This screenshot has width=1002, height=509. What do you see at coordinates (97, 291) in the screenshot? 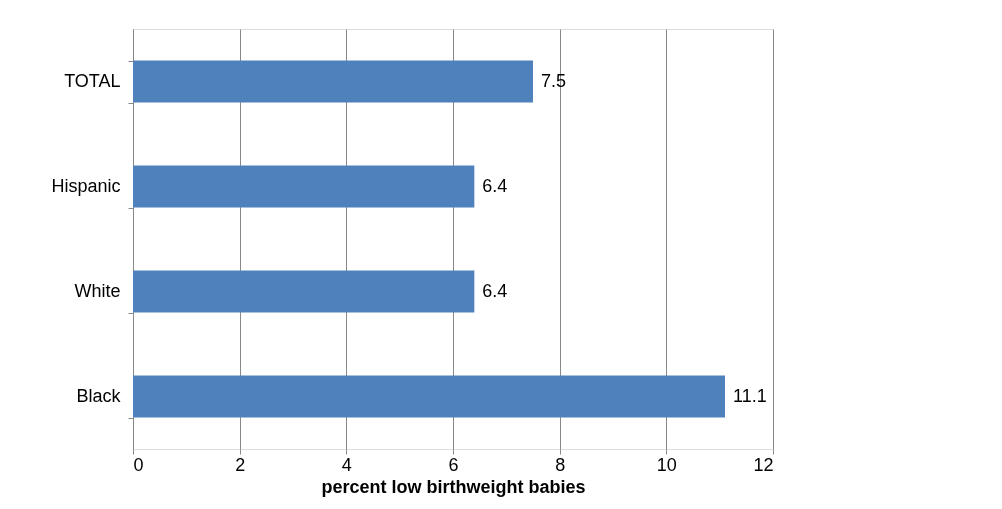
I see `y-tick-label: White` at bounding box center [97, 291].